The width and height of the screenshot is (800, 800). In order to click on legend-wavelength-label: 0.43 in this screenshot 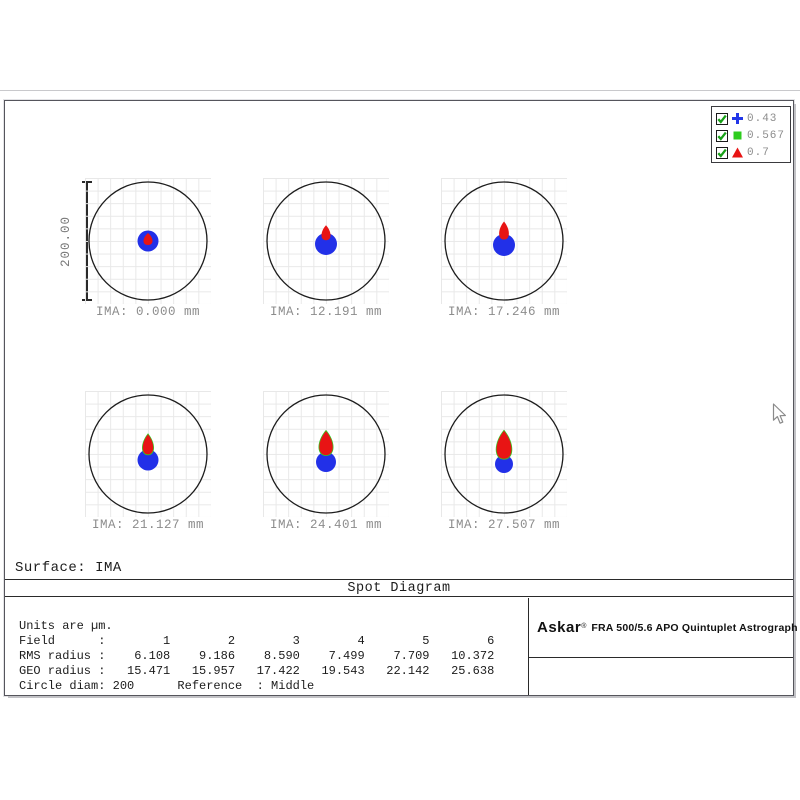, I will do `click(762, 118)`.